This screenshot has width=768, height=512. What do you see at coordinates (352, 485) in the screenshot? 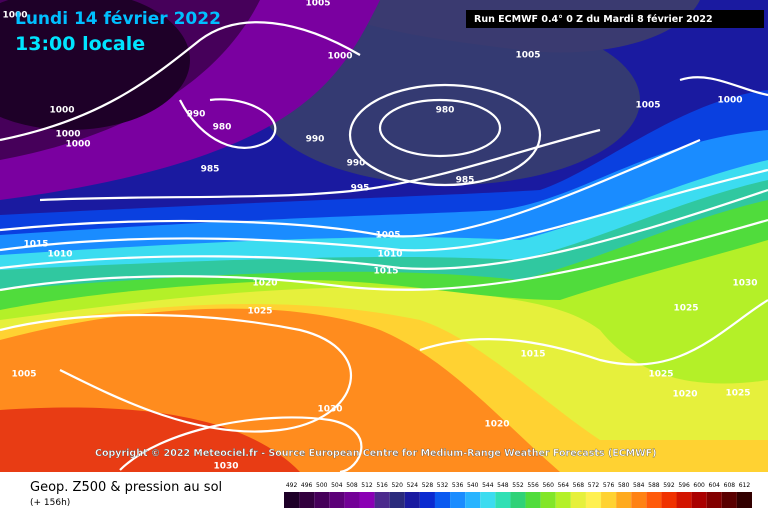
I see `scale-label: 508` at bounding box center [352, 485].